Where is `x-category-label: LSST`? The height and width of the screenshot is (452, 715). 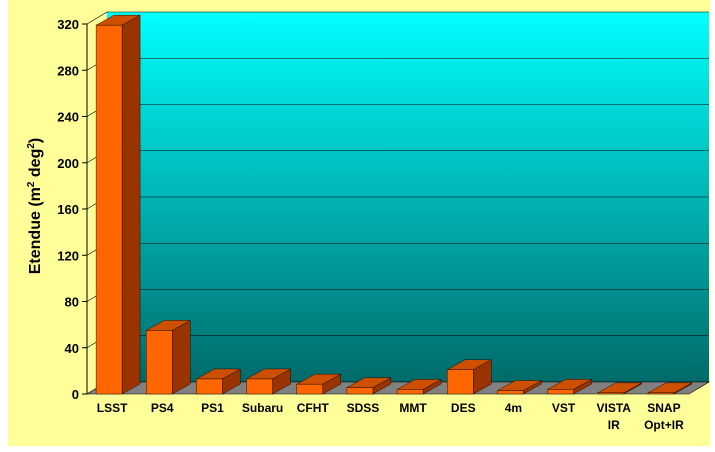 x-category-label: LSST is located at coordinates (112, 408).